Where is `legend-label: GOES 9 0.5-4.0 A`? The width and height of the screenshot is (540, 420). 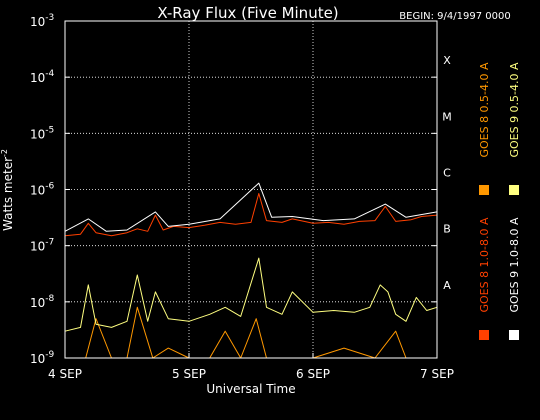 legend-label: GOES 9 0.5-4.0 A is located at coordinates (514, 110).